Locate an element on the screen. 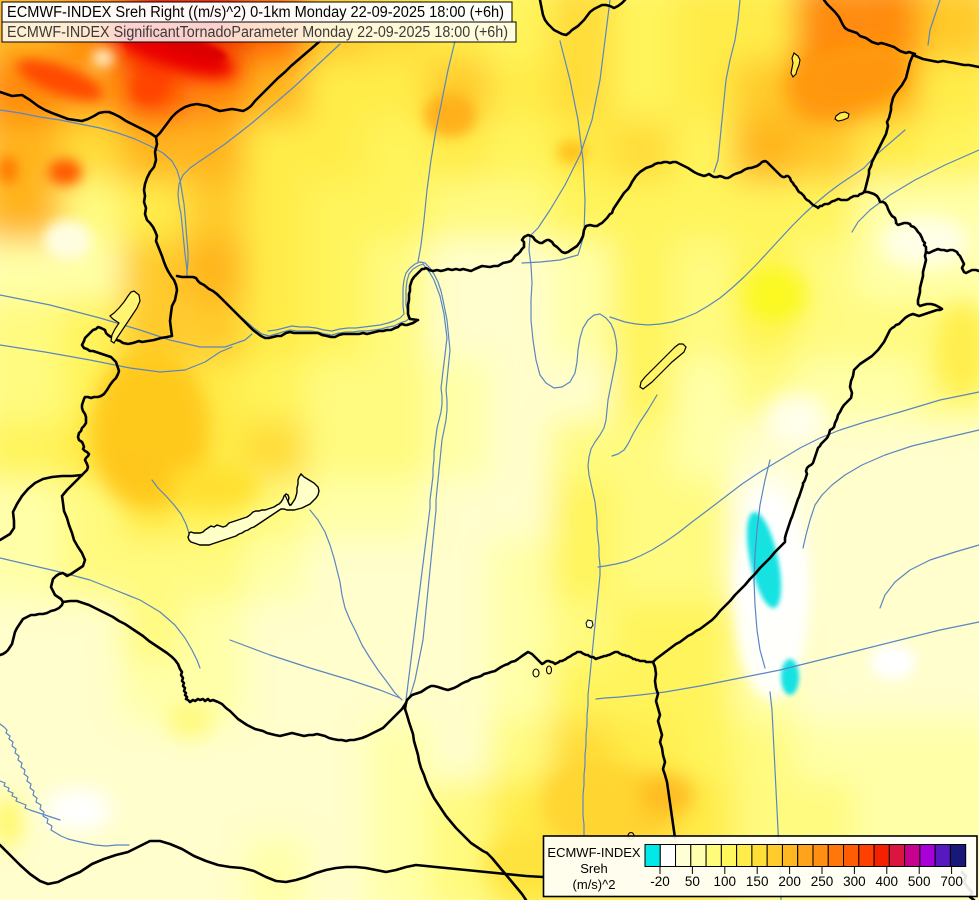  svg-text: (m/s)^2 is located at coordinates (594, 884).